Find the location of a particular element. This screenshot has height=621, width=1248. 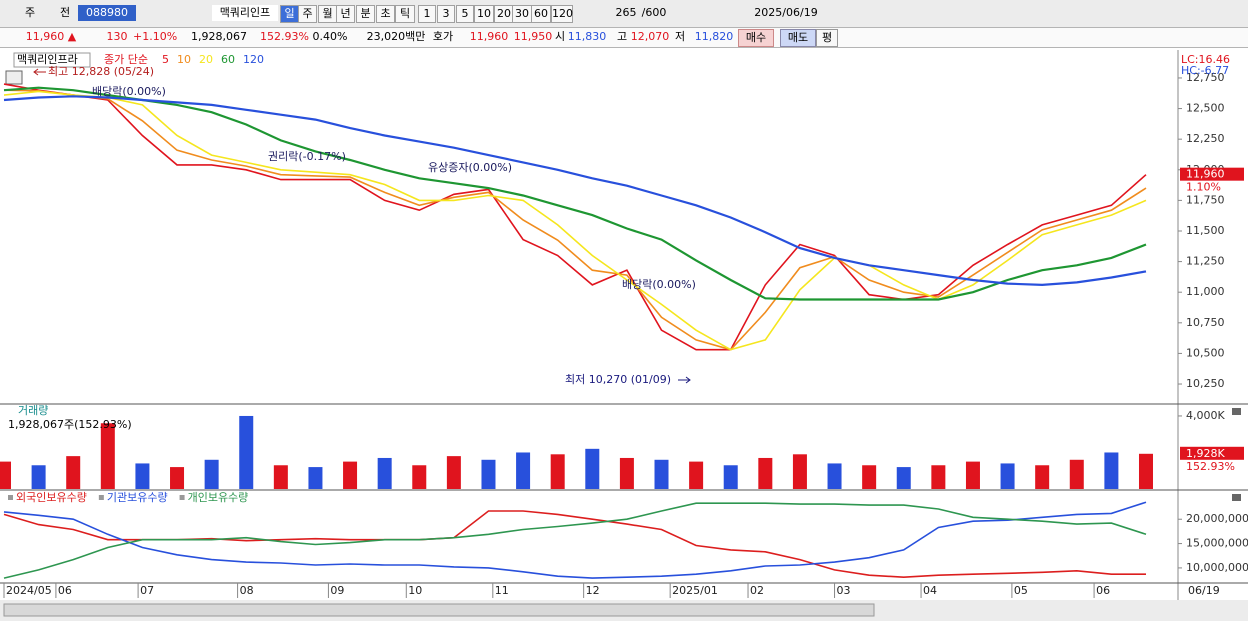

label: 1,928,067 is located at coordinates (219, 36).